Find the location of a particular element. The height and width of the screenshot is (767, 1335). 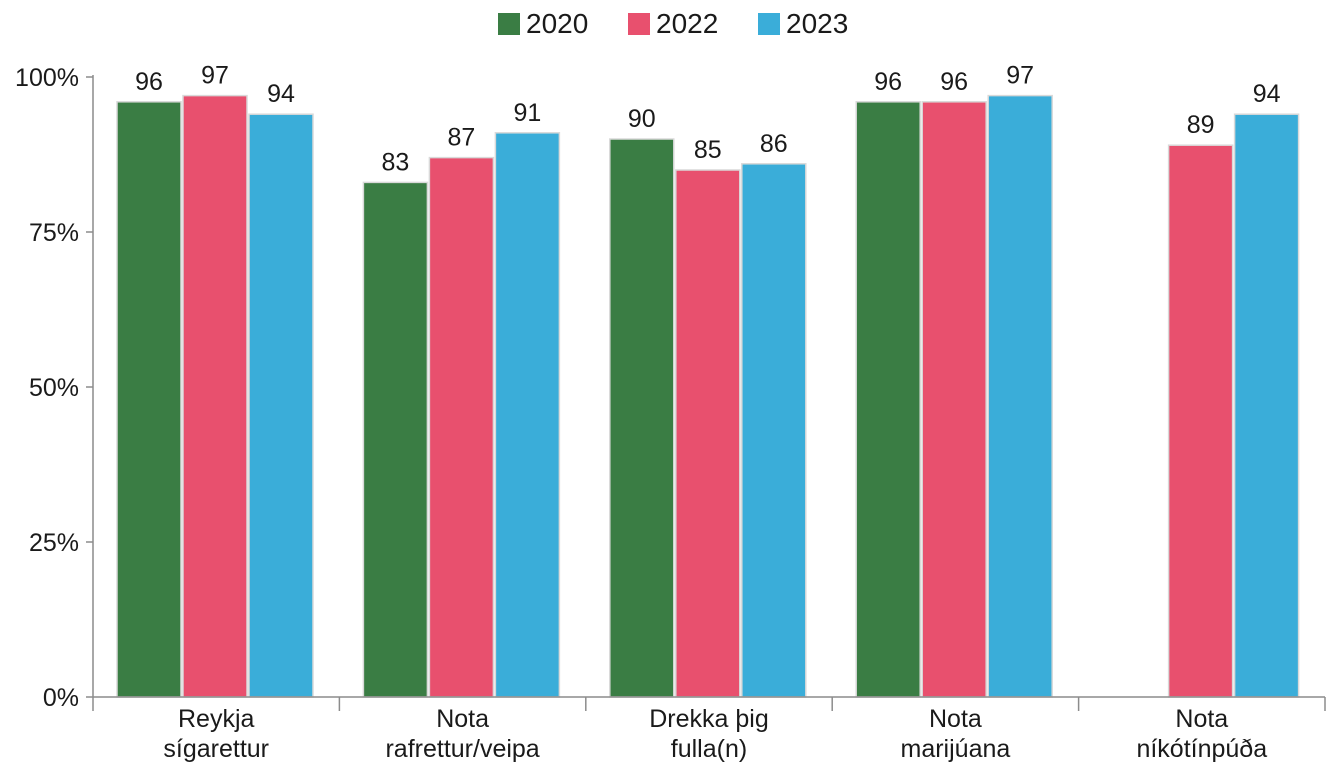

bar-value-label: 85 is located at coordinates (708, 150).